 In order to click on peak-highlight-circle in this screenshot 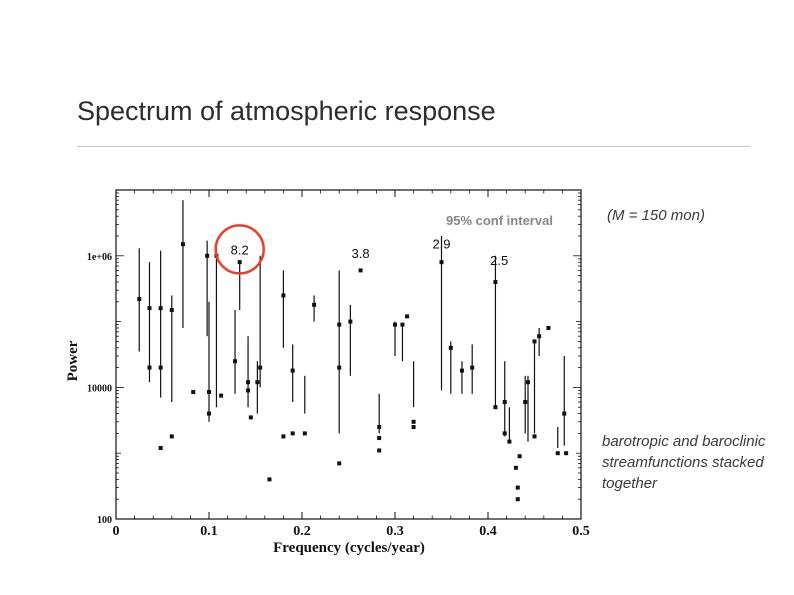, I will do `click(239, 249)`.